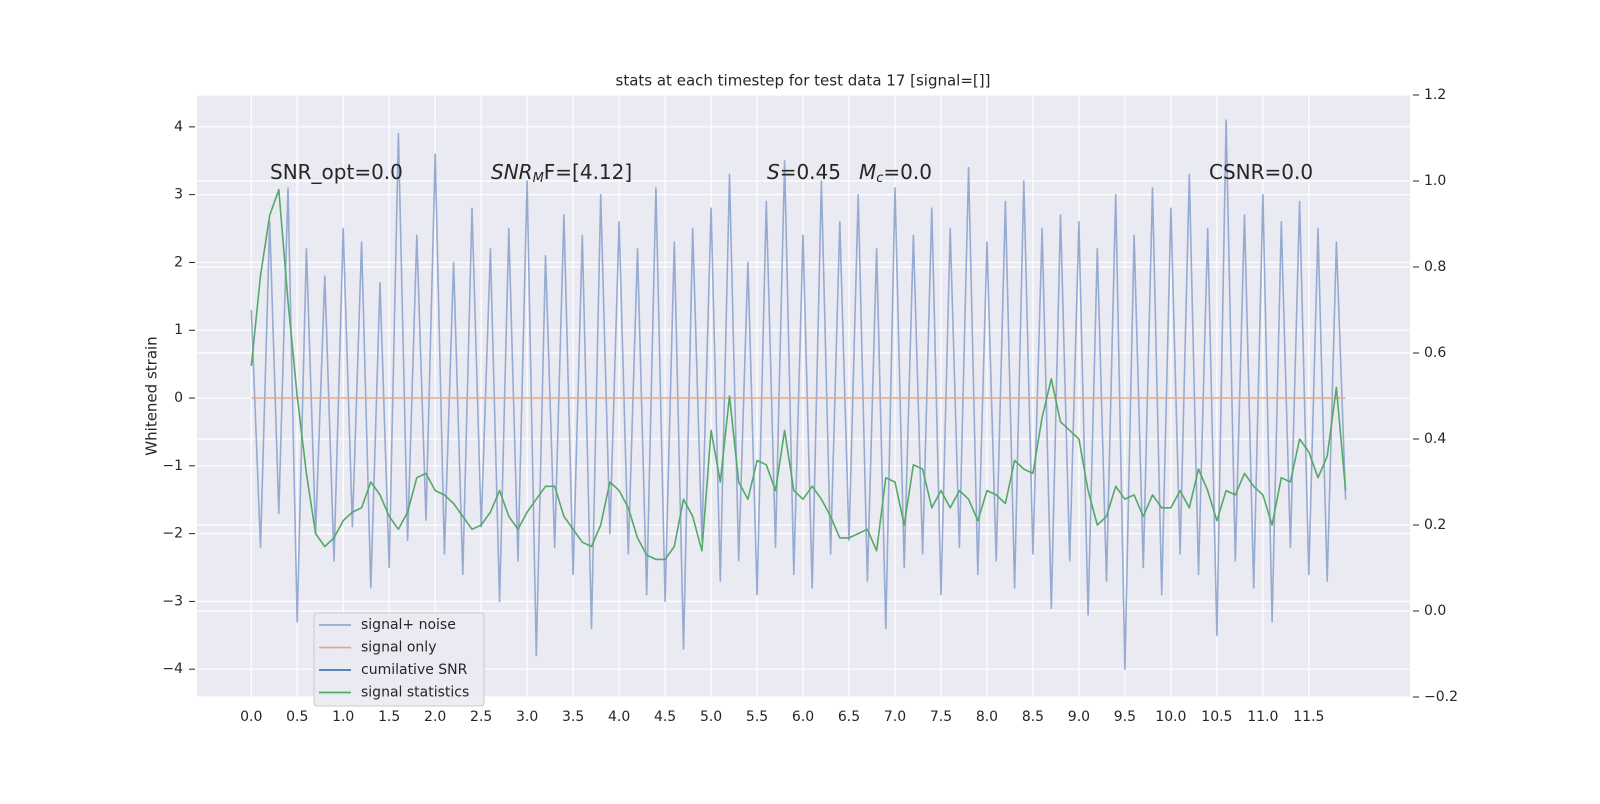  What do you see at coordinates (178, 127) in the screenshot?
I see `y-tick-label: 4` at bounding box center [178, 127].